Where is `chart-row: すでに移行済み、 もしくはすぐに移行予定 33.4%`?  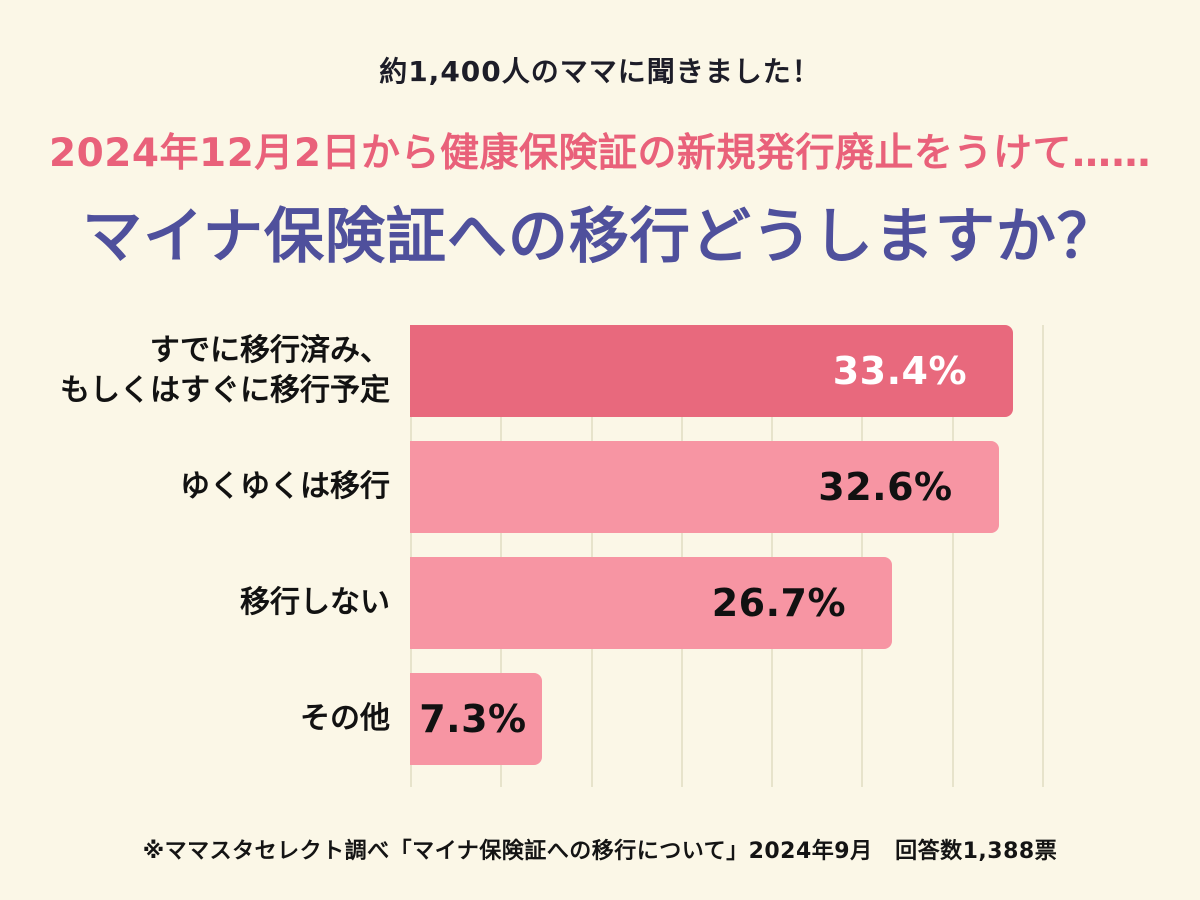 chart-row: すでに移行済み、 もしくはすぐに移行予定 33.4% is located at coordinates (600, 371).